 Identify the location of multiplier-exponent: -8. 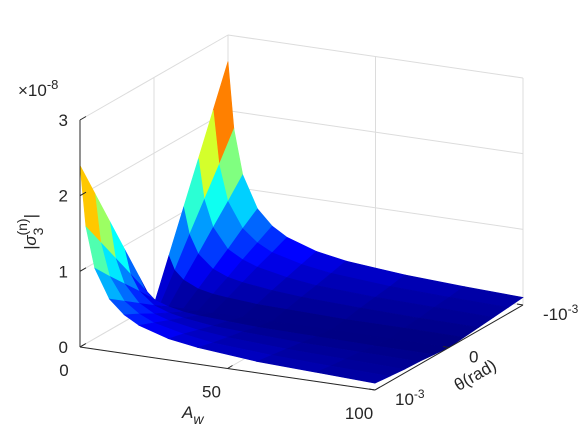
(53, 84).